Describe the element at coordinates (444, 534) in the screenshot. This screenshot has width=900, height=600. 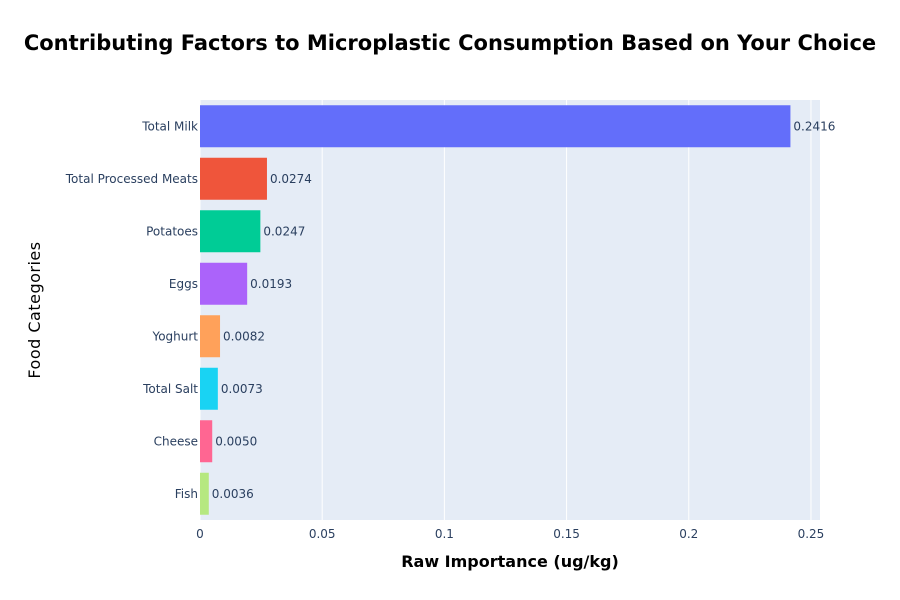
I see `x-tick-label: 0.1` at that location.